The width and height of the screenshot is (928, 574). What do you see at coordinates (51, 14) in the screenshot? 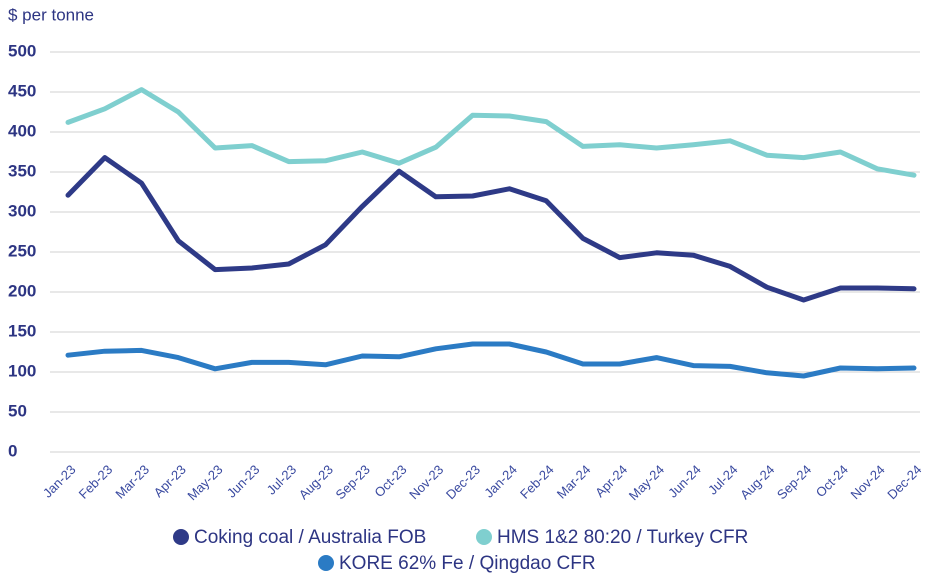
I see `y-axis-label: $ per tonne` at bounding box center [51, 14].